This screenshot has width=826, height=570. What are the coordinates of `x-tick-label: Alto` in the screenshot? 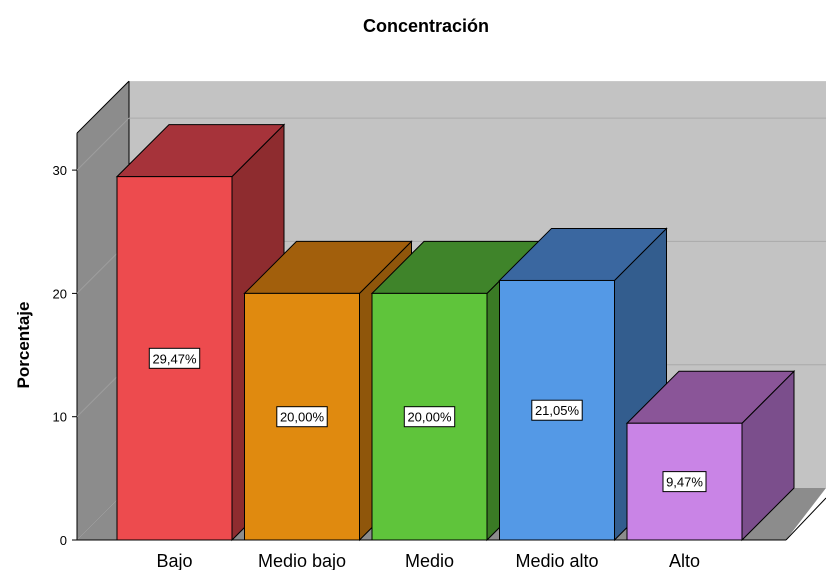 It's located at (684, 560).